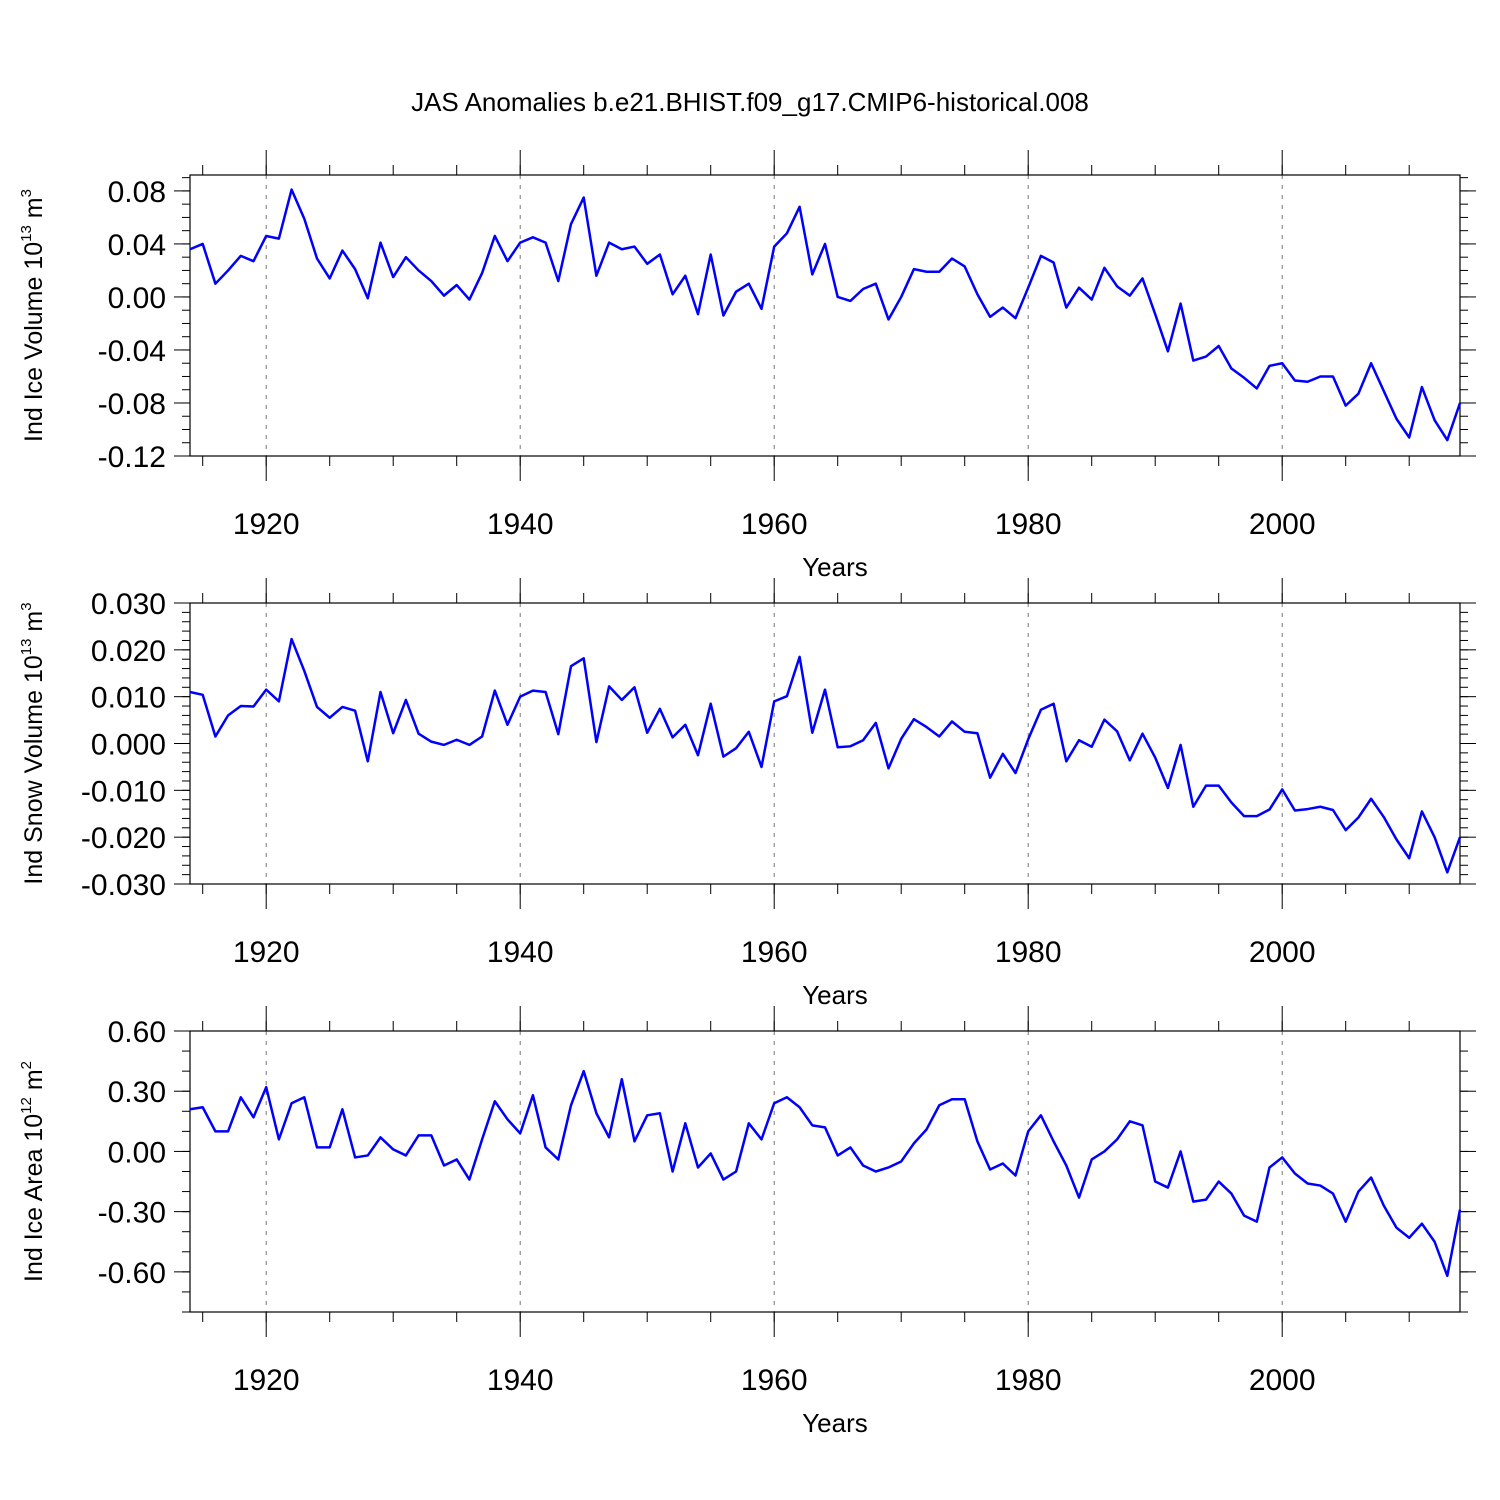  I want to click on series-line-ice-area, so click(825, 1173).